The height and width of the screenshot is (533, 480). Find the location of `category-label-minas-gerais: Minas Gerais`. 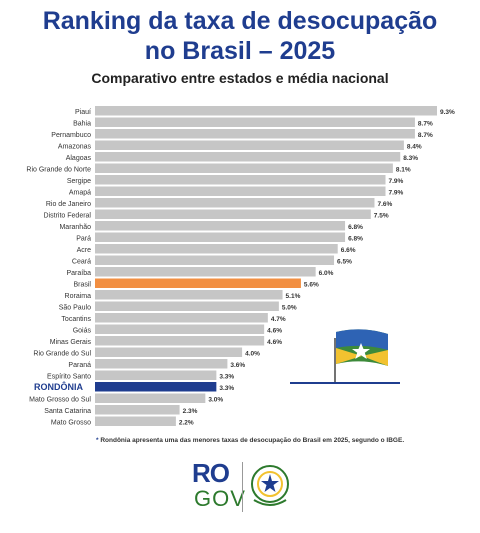

category-label-minas-gerais: Minas Gerais is located at coordinates (71, 342).